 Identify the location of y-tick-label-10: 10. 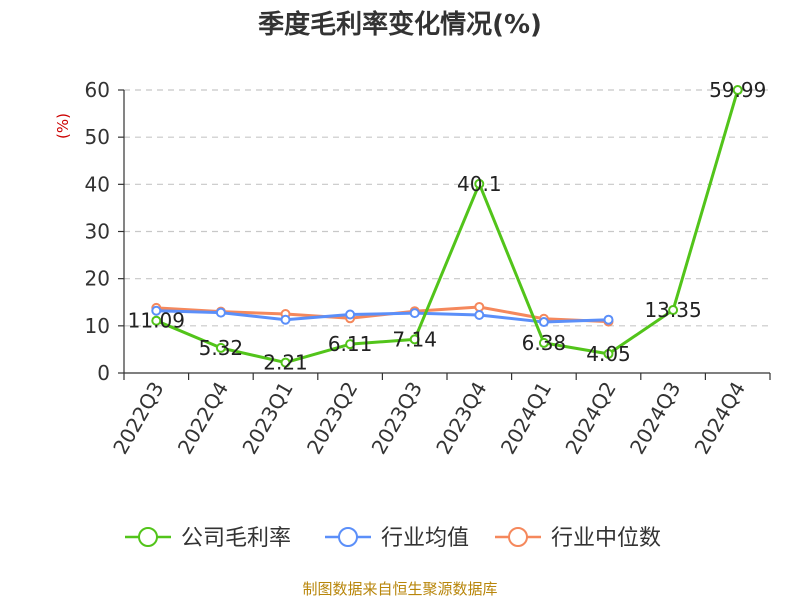
(97, 326).